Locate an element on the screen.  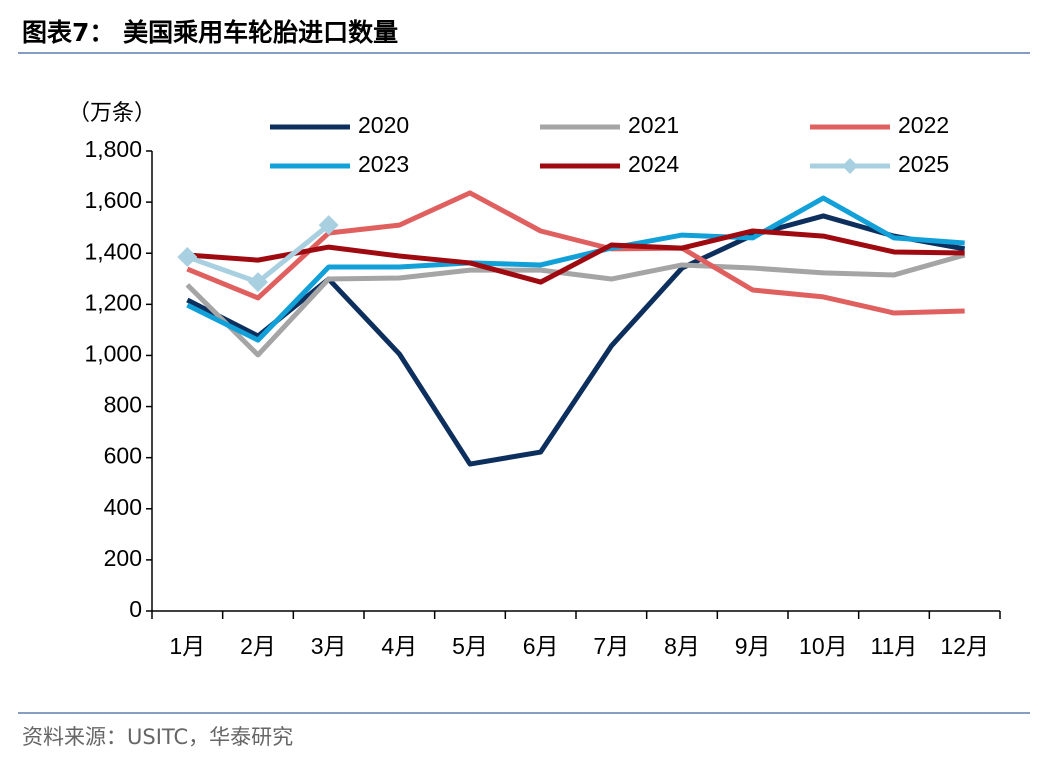
legend-label: 2024 is located at coordinates (653, 164).